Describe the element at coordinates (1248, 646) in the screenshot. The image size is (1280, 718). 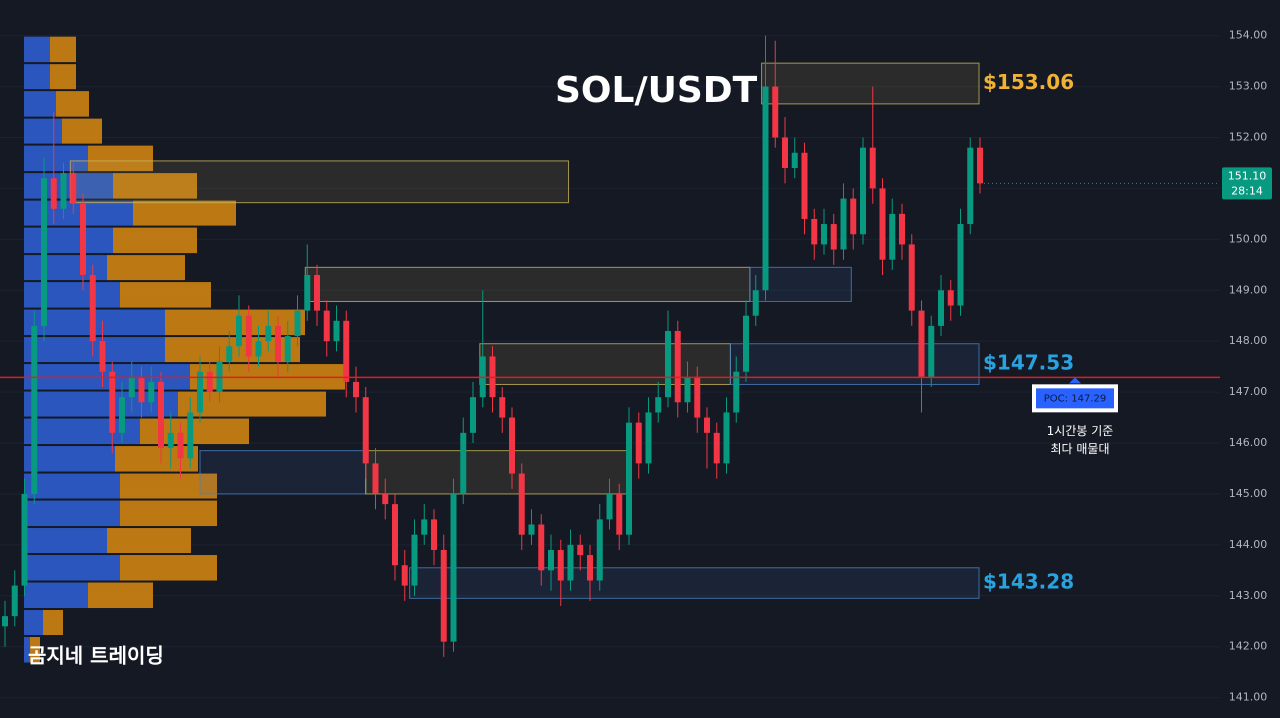
I see `y-tick-label: 142.00` at that location.